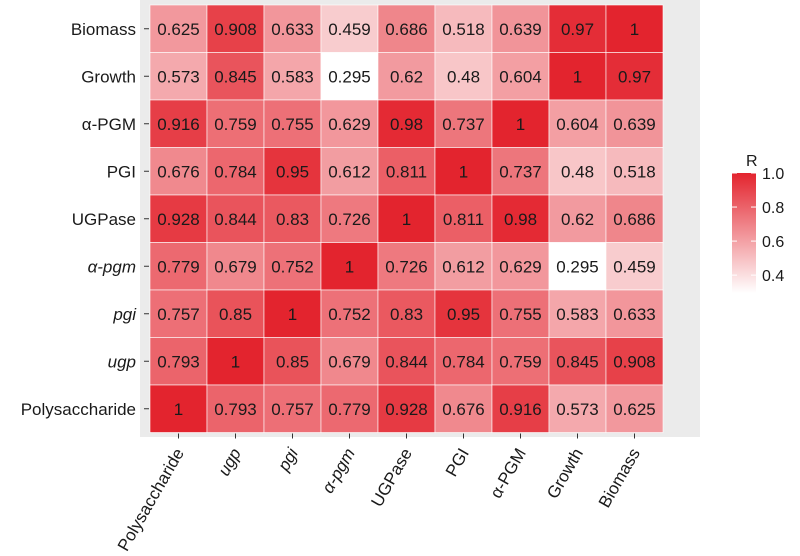 This screenshot has width=800, height=556. I want to click on heatmap-cell-ugpase-alpha-pgm, so click(520, 218).